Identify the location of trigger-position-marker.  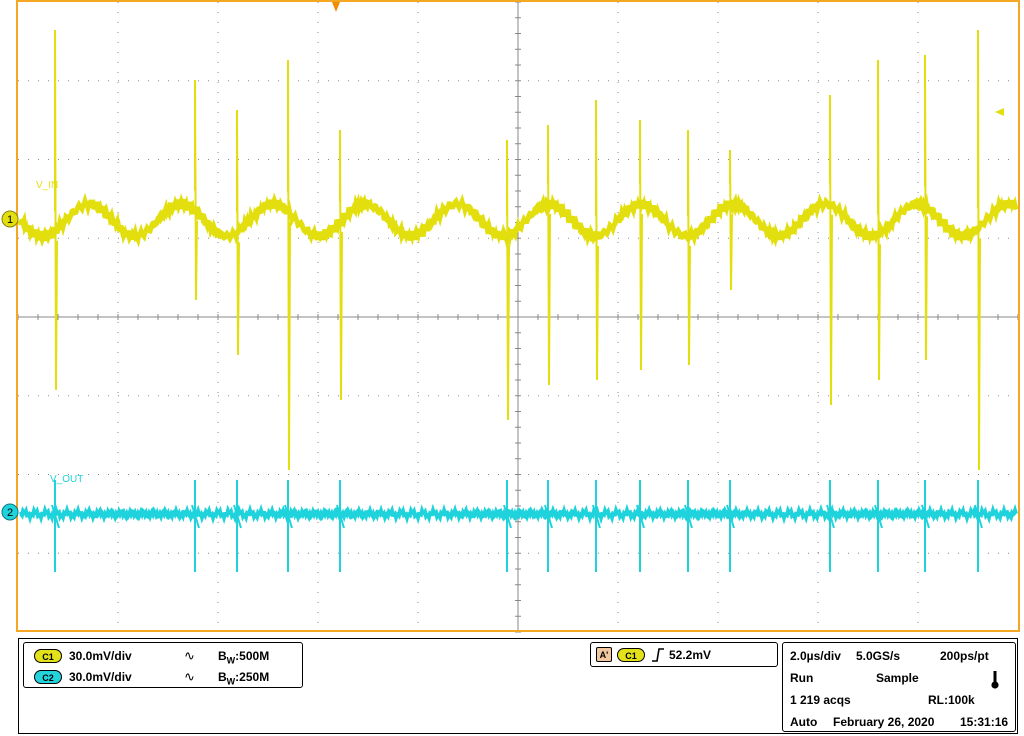
(336, 7).